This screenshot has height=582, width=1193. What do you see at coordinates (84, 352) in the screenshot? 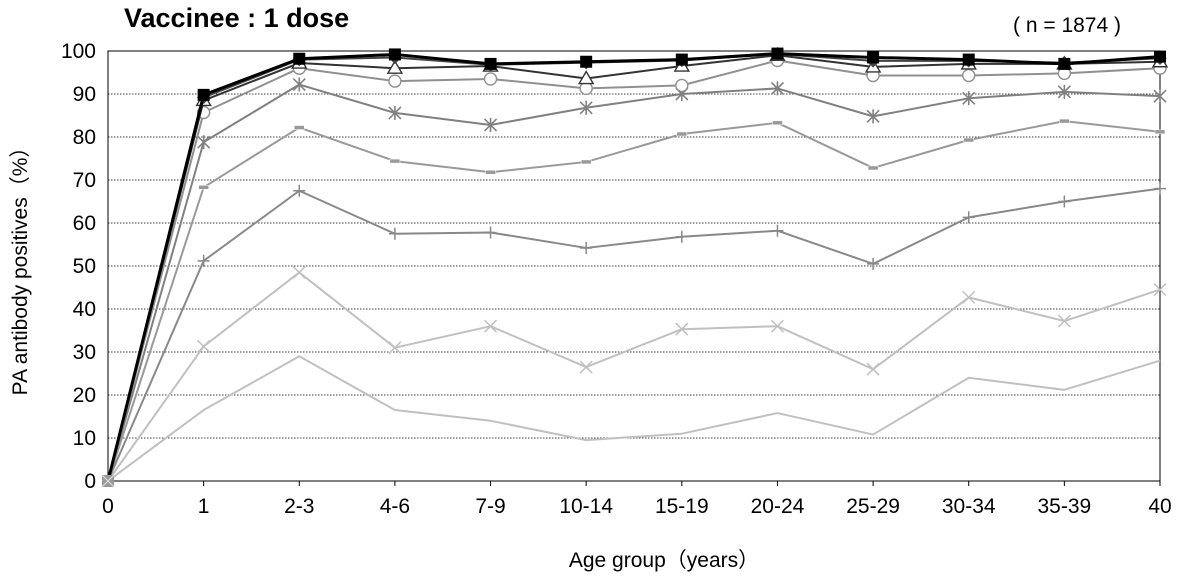
I see `y-tick-label: 30` at bounding box center [84, 352].